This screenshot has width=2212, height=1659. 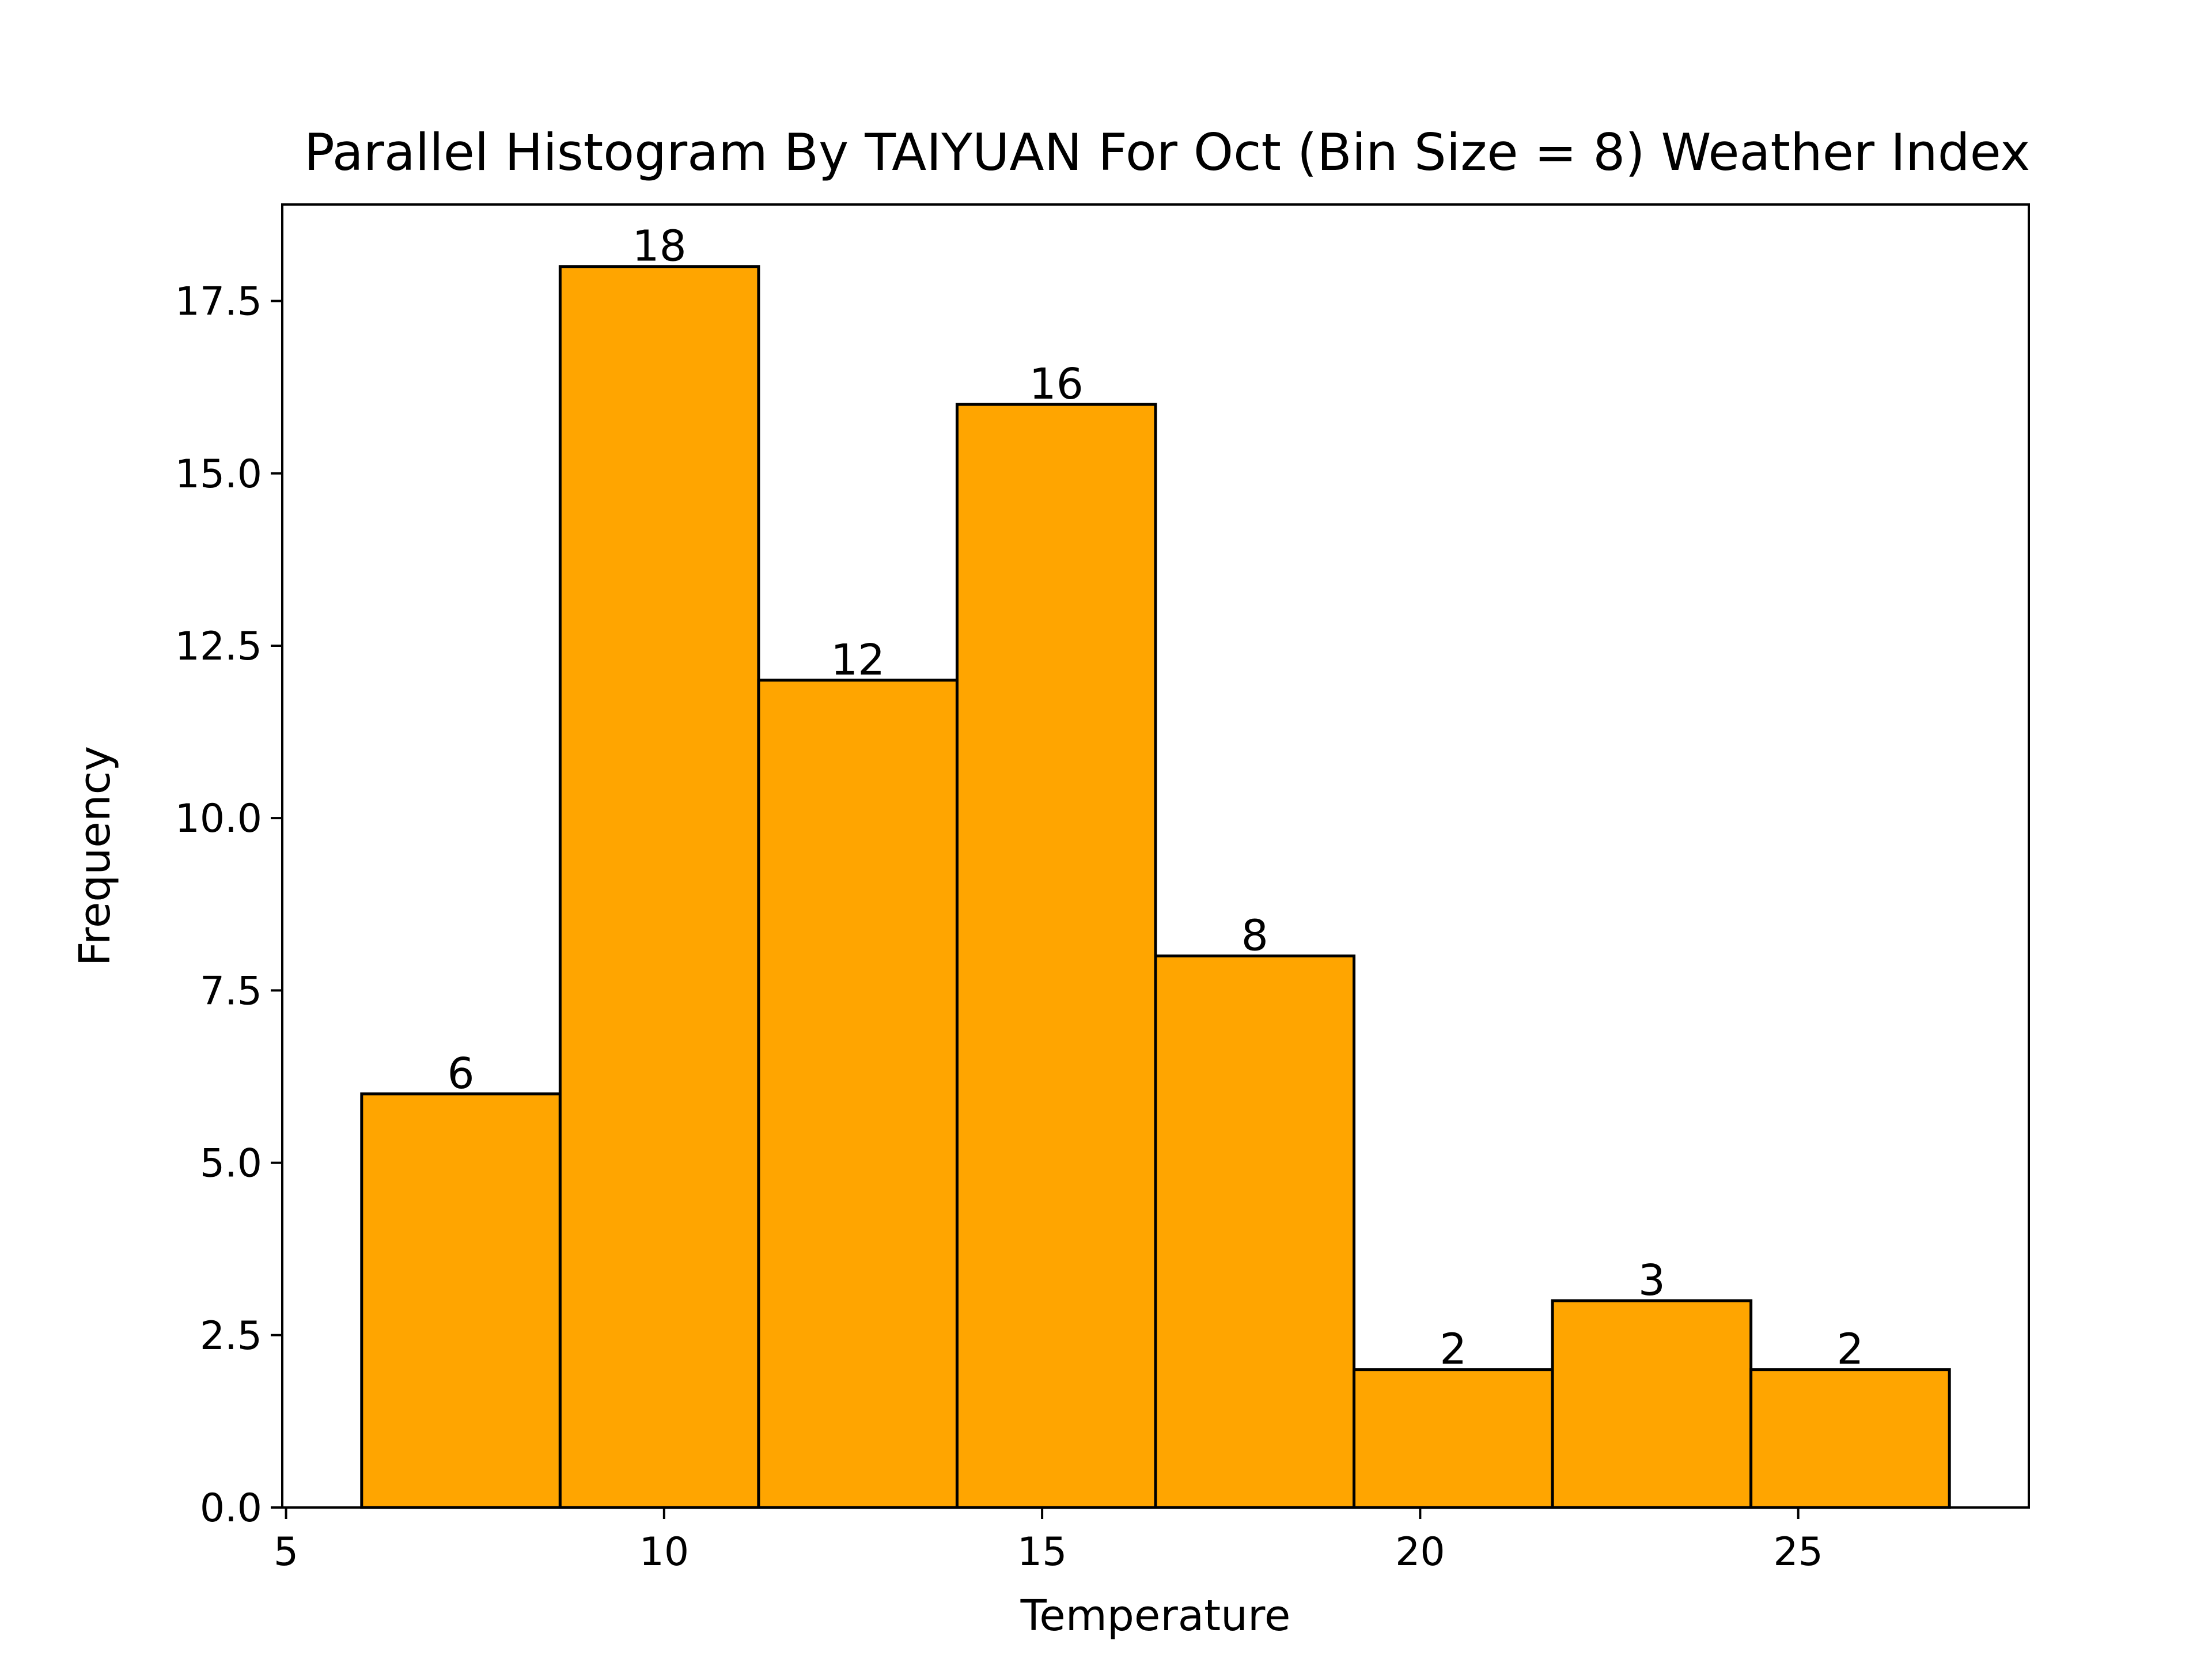 I want to click on y-axis-label: Frequency, so click(x=95, y=856).